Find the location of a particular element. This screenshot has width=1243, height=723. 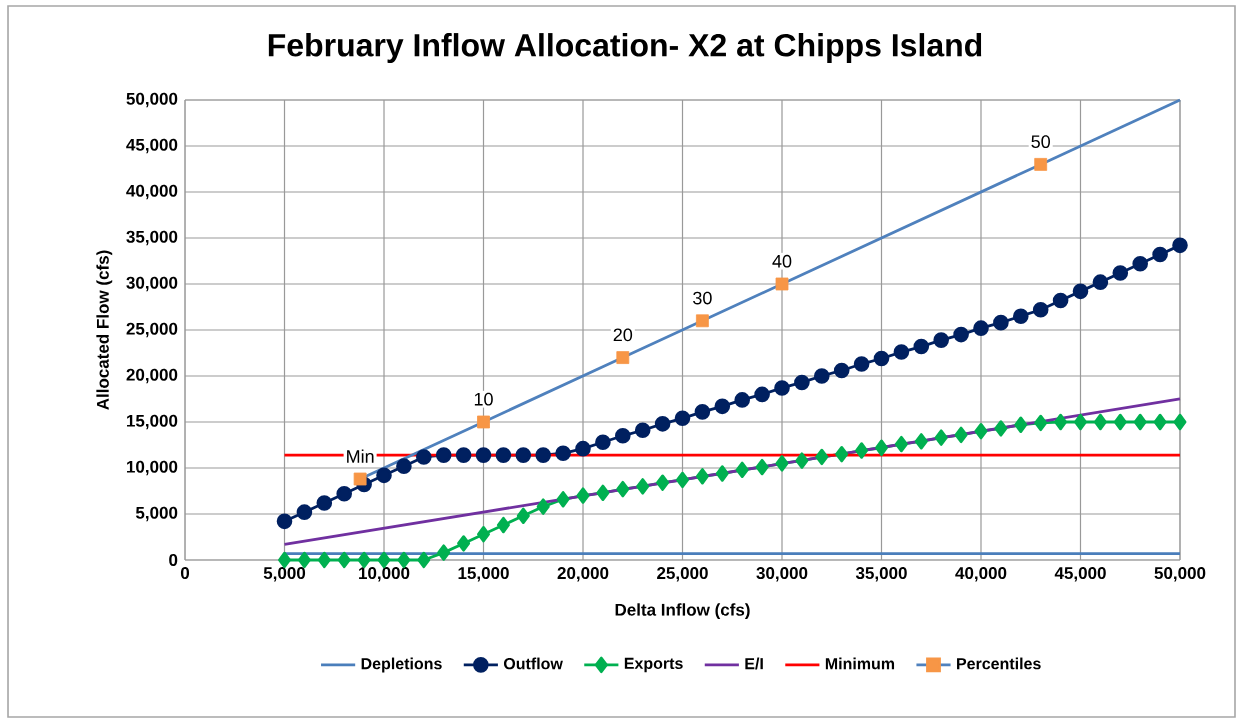

y-tick-label: 5,000 is located at coordinates (156, 514).